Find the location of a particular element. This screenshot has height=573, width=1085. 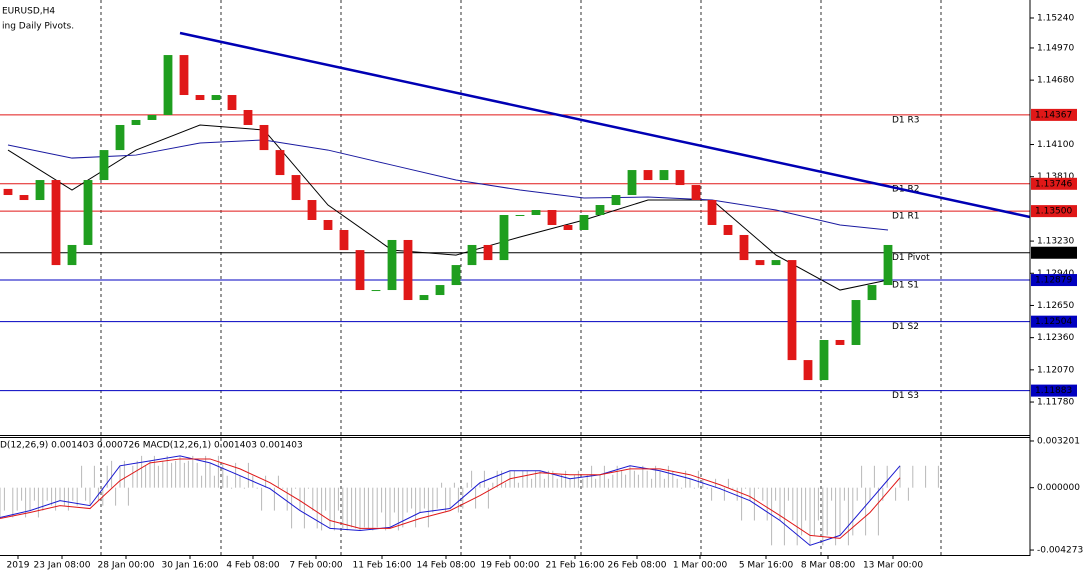

y-tick-label: 1.12940 is located at coordinates (1055, 274).